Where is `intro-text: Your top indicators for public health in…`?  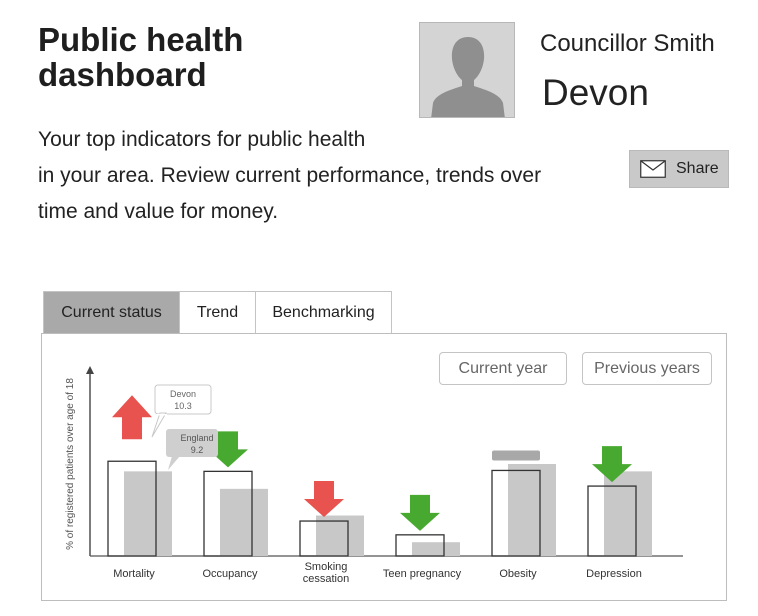 intro-text: Your top indicators for public health in… is located at coordinates (338, 176).